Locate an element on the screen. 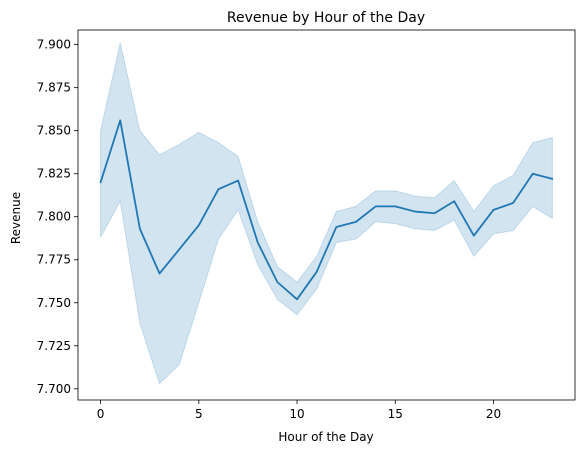 The height and width of the screenshot is (453, 585). x-axis-label: Hour of the Day is located at coordinates (325, 437).